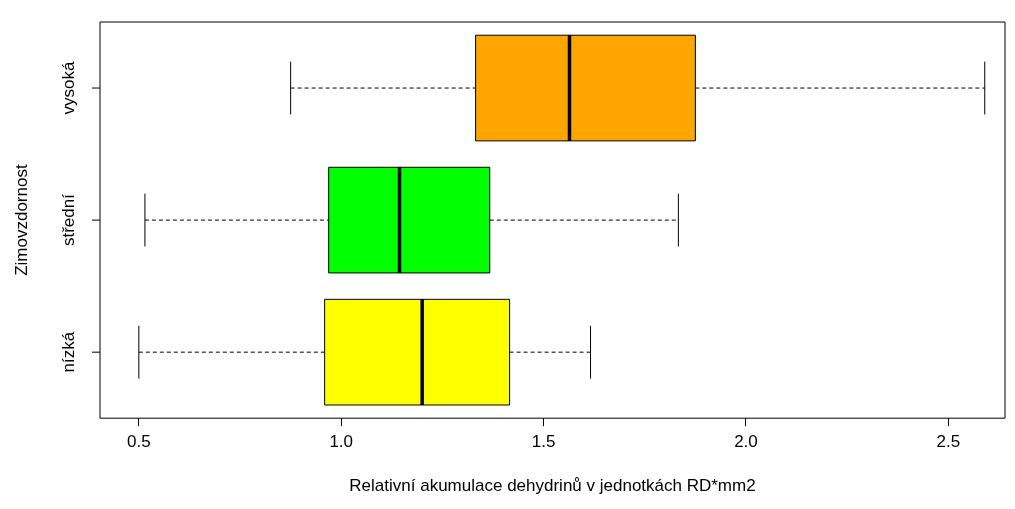 This screenshot has height=509, width=1015. Describe the element at coordinates (69, 88) in the screenshot. I see `y-tick-label: vysoká` at that location.